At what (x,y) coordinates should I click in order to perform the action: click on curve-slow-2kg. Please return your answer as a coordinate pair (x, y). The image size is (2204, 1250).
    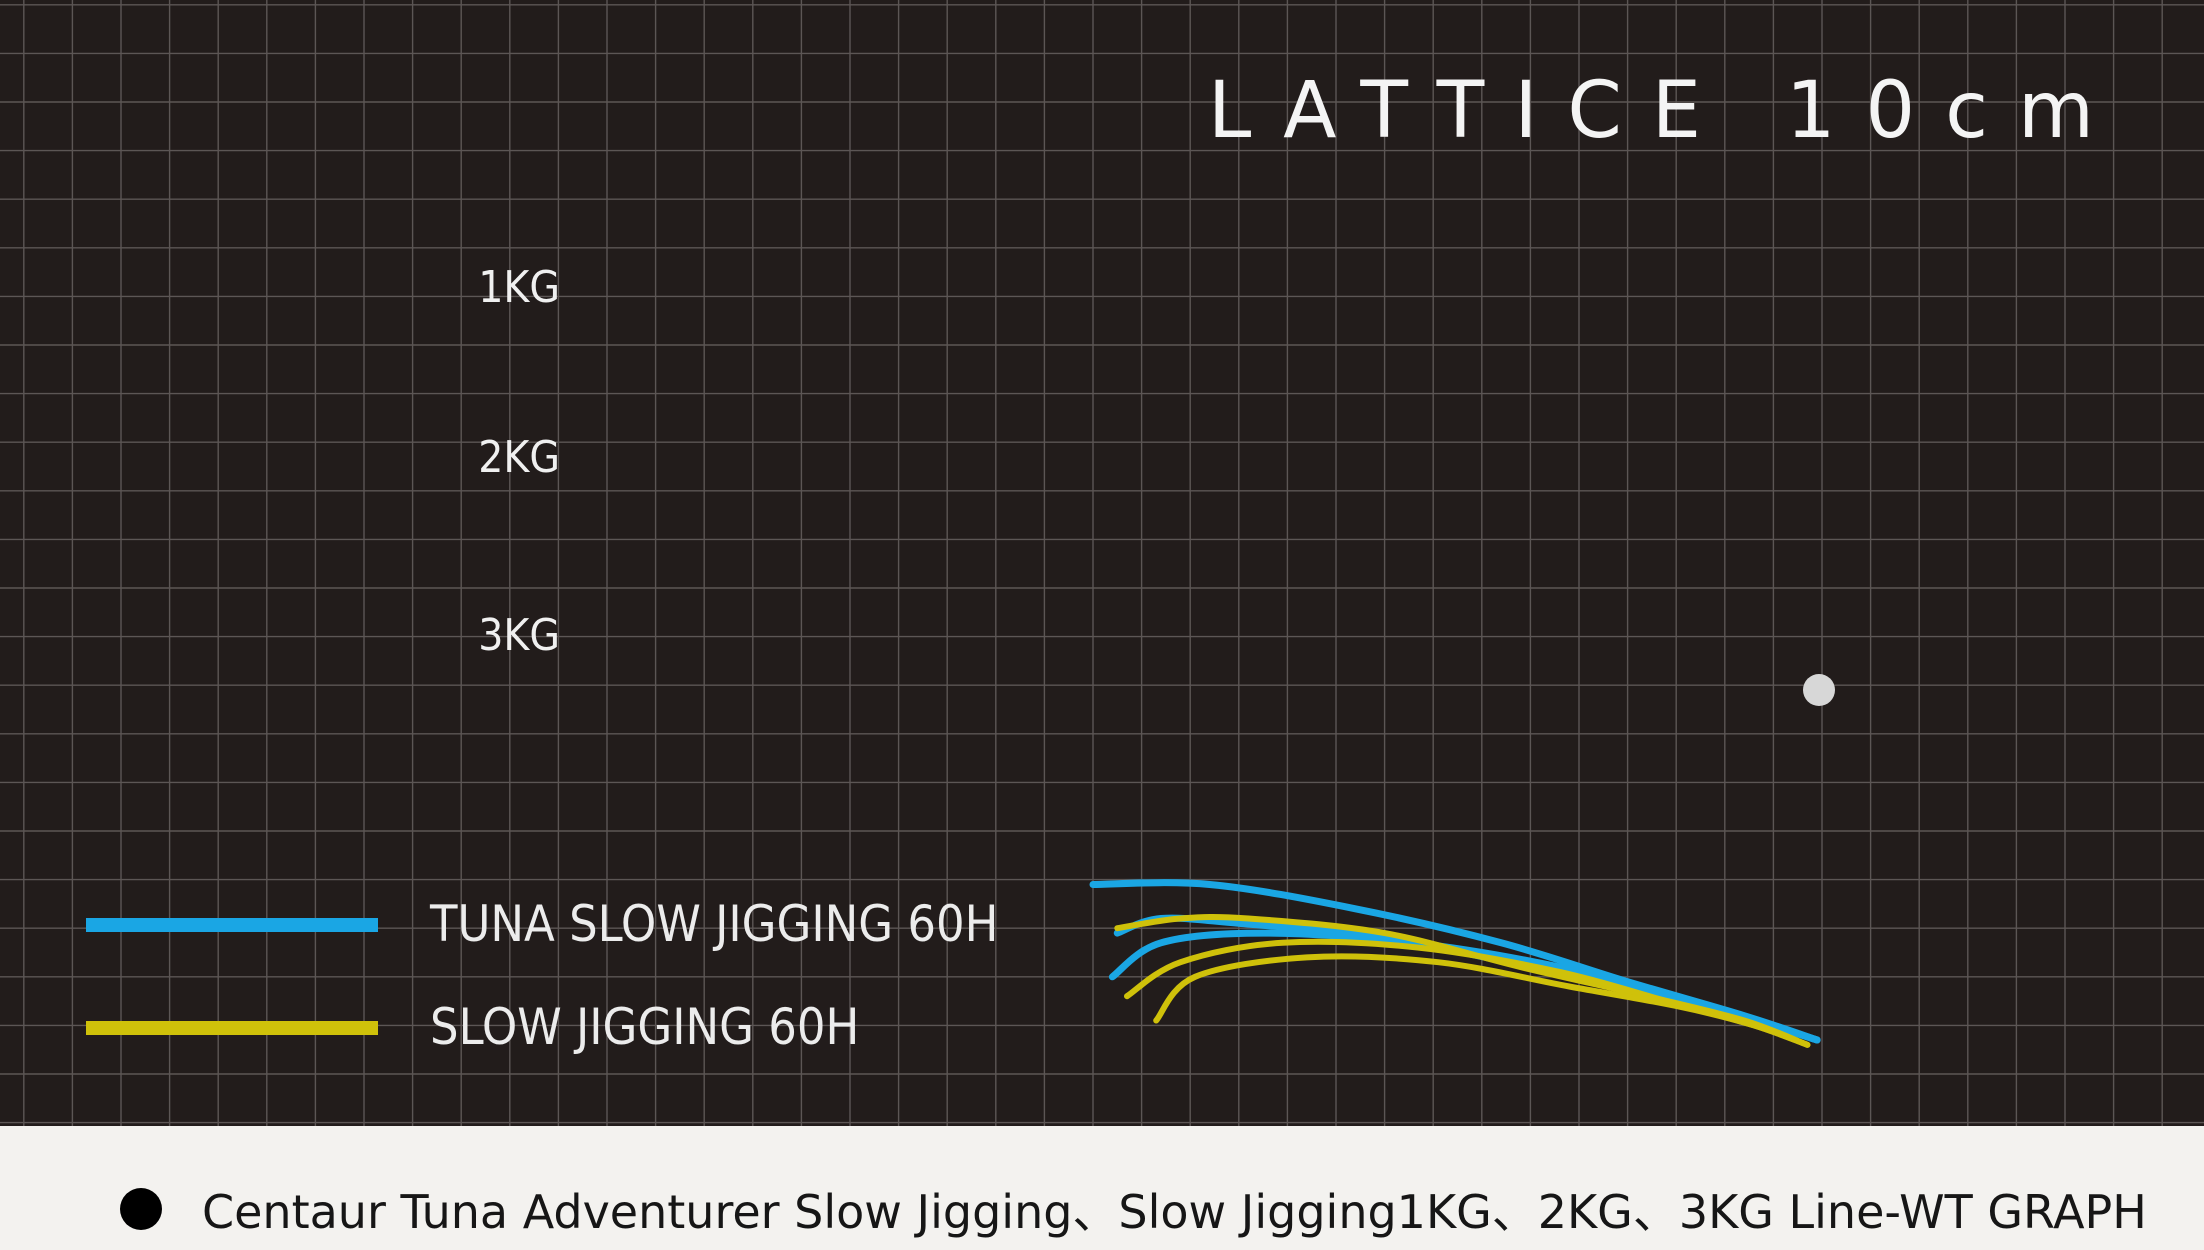
    Looking at the image, I should click on (1467, 993).